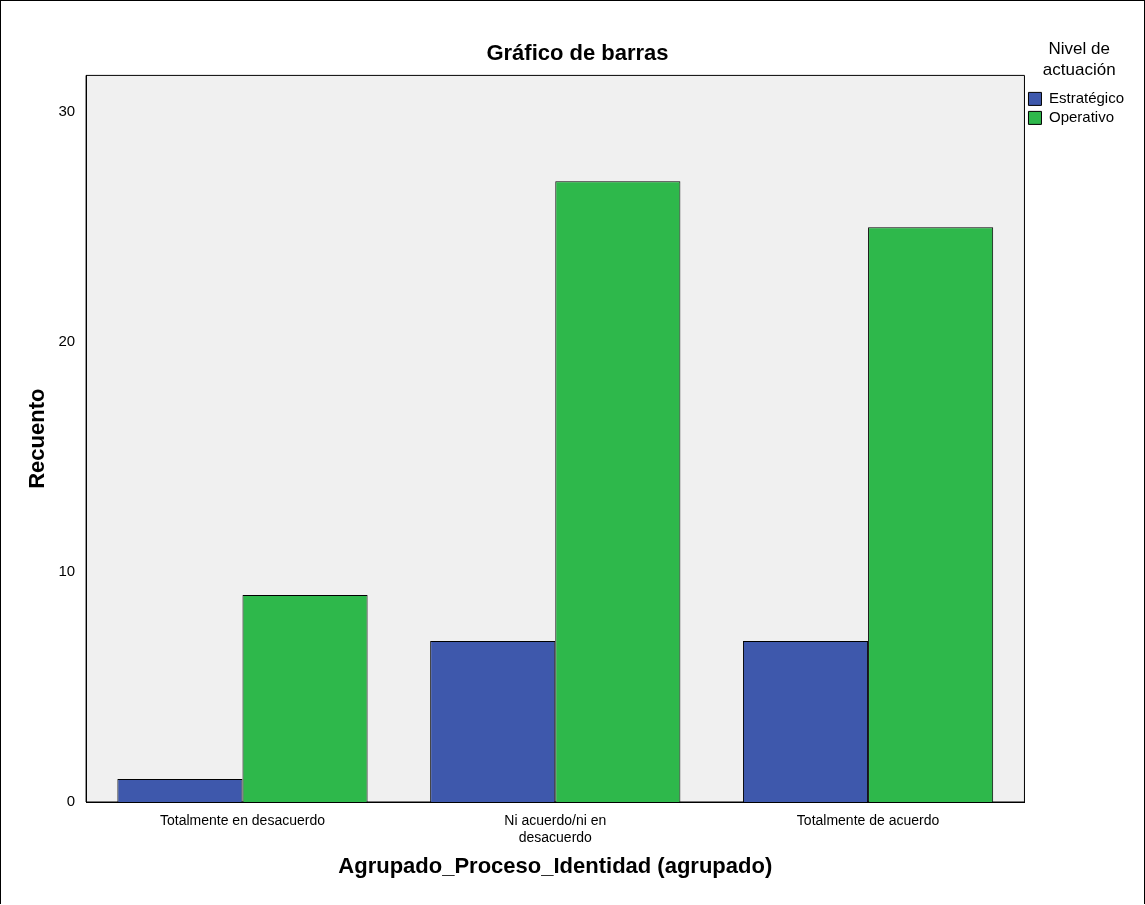 Image resolution: width=1145 pixels, height=905 pixels. I want to click on x-axis-title: Agrupado_Proceso_Identidad (agrupado), so click(555, 865).